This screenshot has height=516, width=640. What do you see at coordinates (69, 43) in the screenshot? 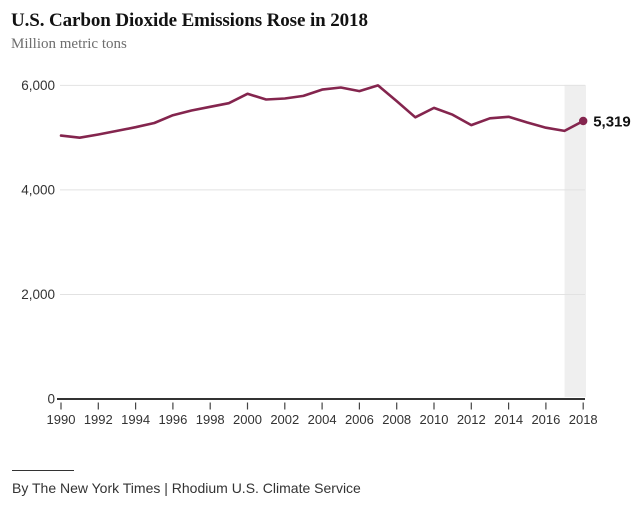
I see `chart-unit-label: Million metric tons` at bounding box center [69, 43].